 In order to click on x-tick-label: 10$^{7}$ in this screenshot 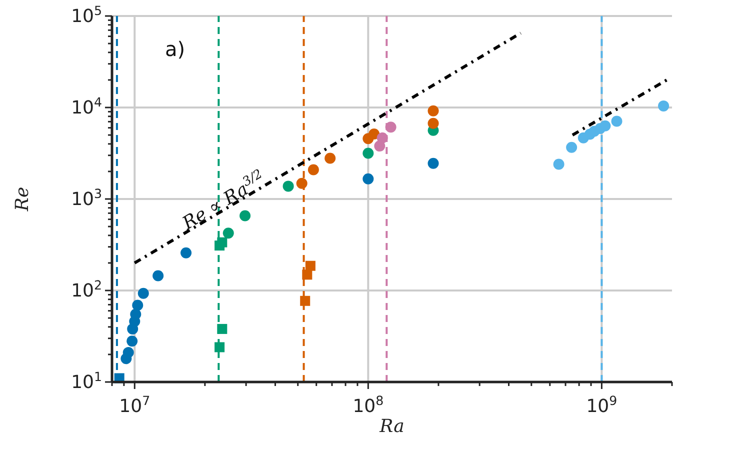, I will do `click(134, 404)`.